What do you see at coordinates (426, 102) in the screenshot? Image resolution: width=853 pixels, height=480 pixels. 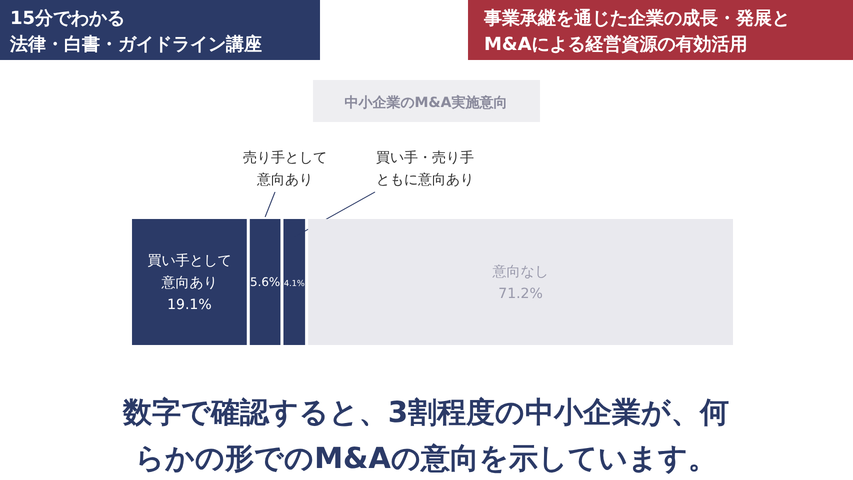 I see `chart-title: 中小企業のM&A実施意向` at bounding box center [426, 102].